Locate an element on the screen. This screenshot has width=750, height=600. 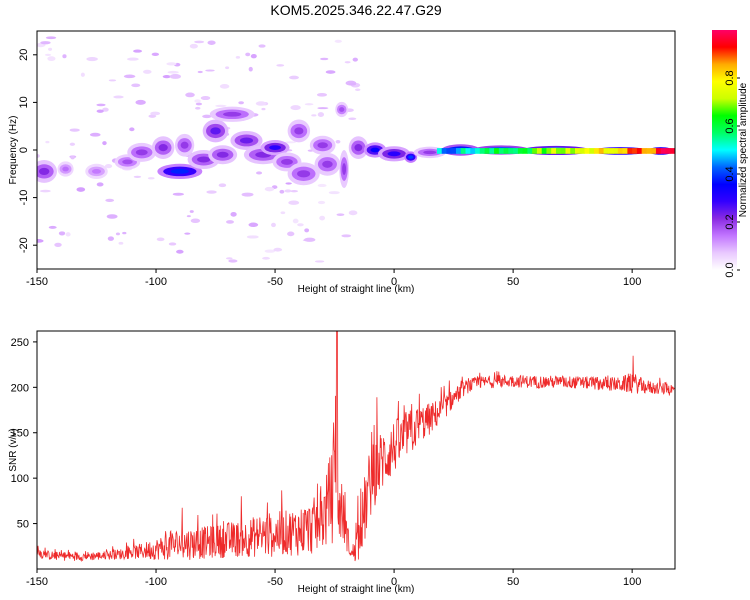
spectrogram-x-label: Height of straight line (km) is located at coordinates (356, 289).